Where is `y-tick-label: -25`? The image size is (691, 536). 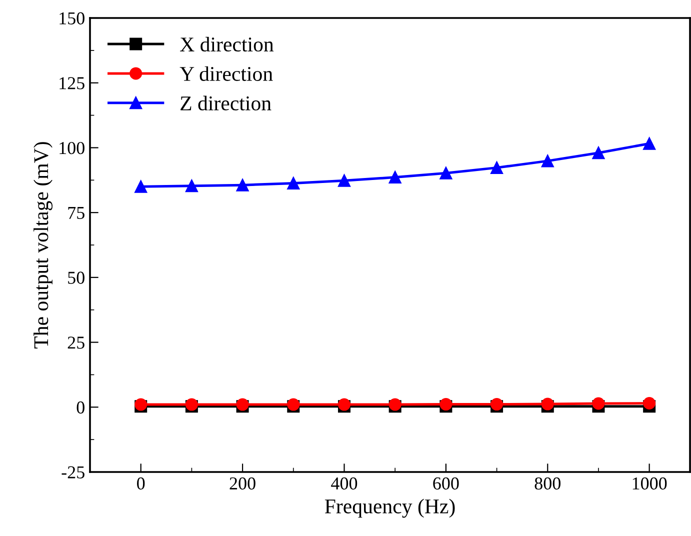
y-tick-label: -25 is located at coordinates (73, 472).